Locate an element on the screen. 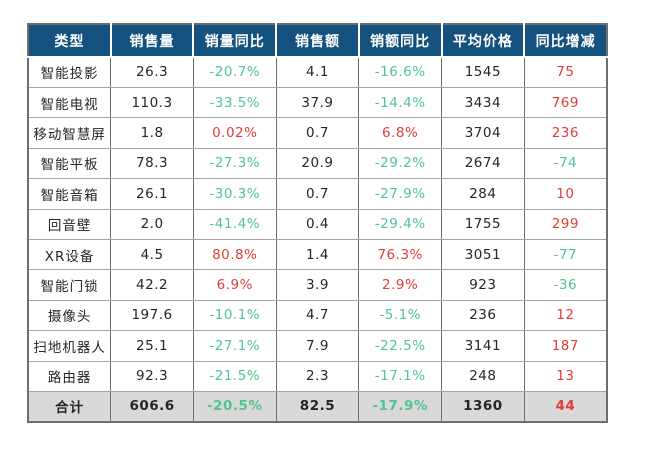  cell-yoy-change: -36 is located at coordinates (565, 285).